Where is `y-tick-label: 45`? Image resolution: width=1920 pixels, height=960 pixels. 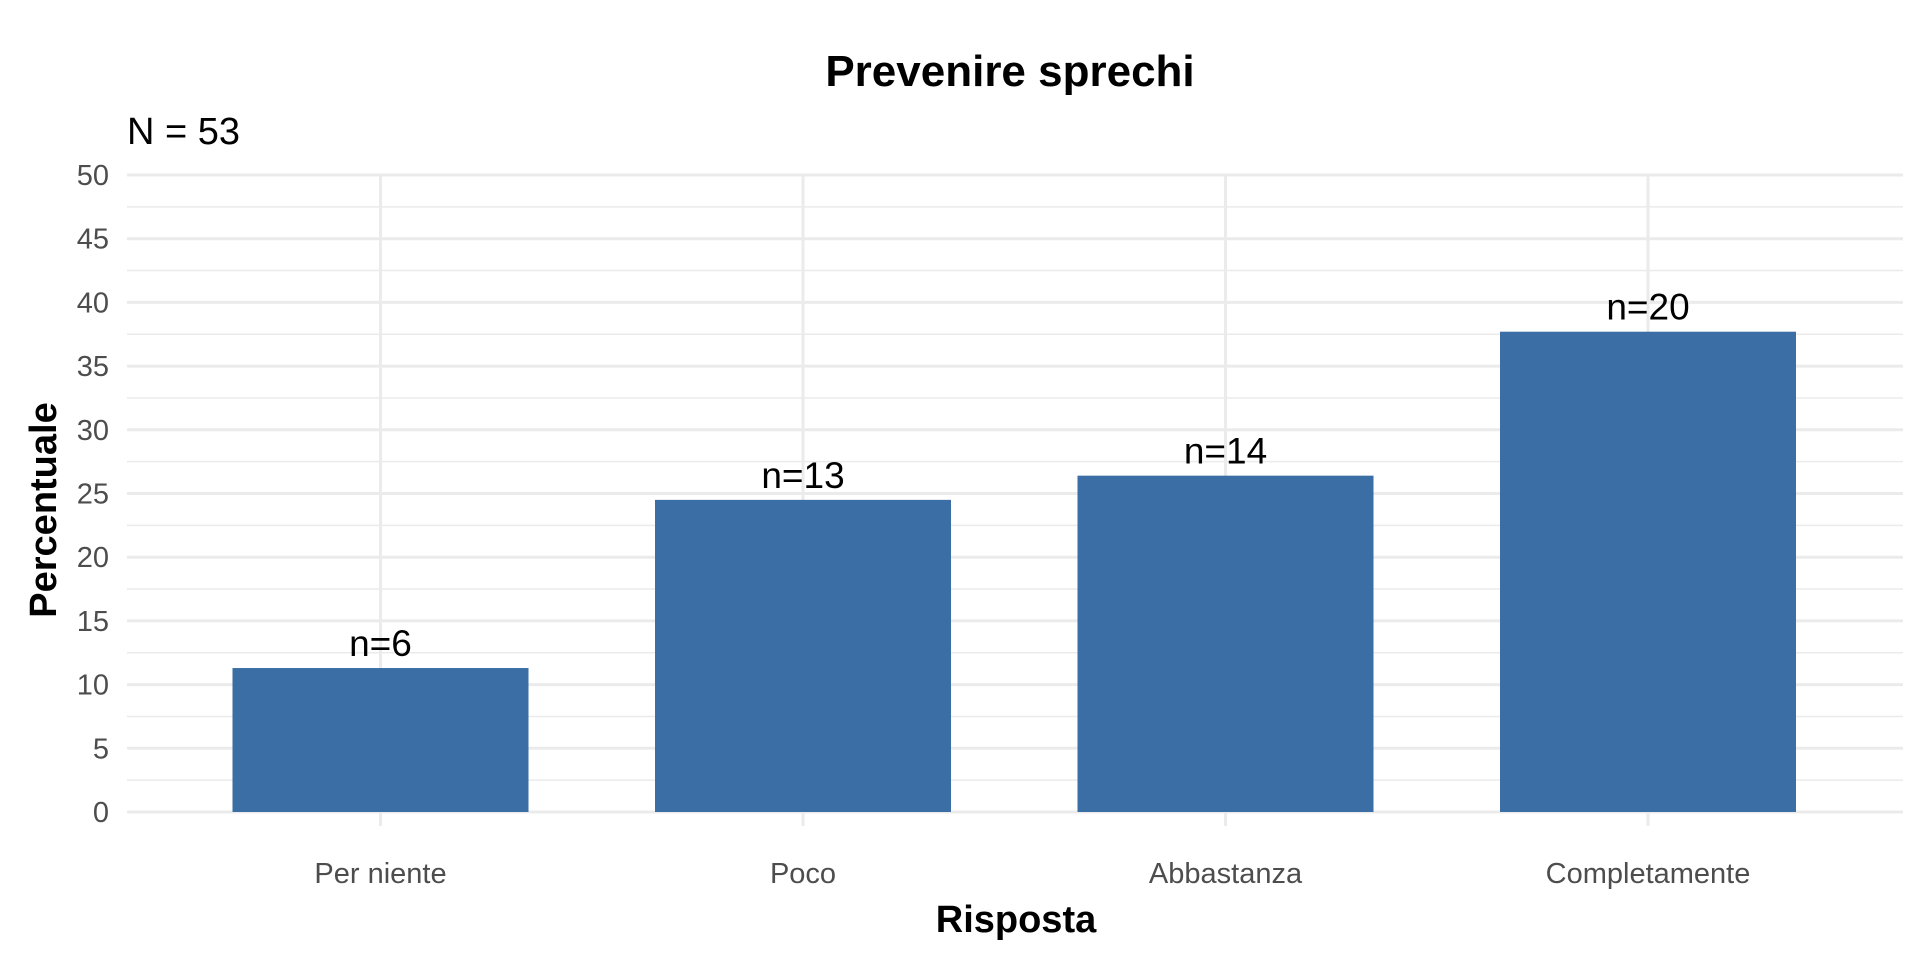 y-tick-label: 45 is located at coordinates (93, 240).